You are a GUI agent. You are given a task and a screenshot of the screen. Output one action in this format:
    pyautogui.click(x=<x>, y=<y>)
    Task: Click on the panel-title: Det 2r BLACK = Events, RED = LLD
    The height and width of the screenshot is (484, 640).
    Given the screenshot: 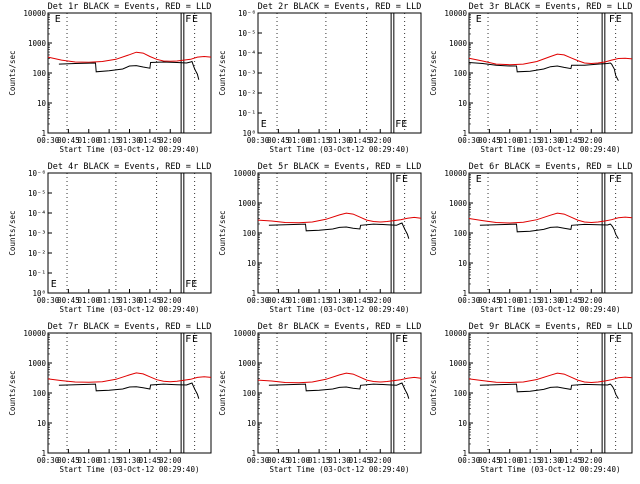 What is the action you would take?
    pyautogui.click(x=340, y=7)
    